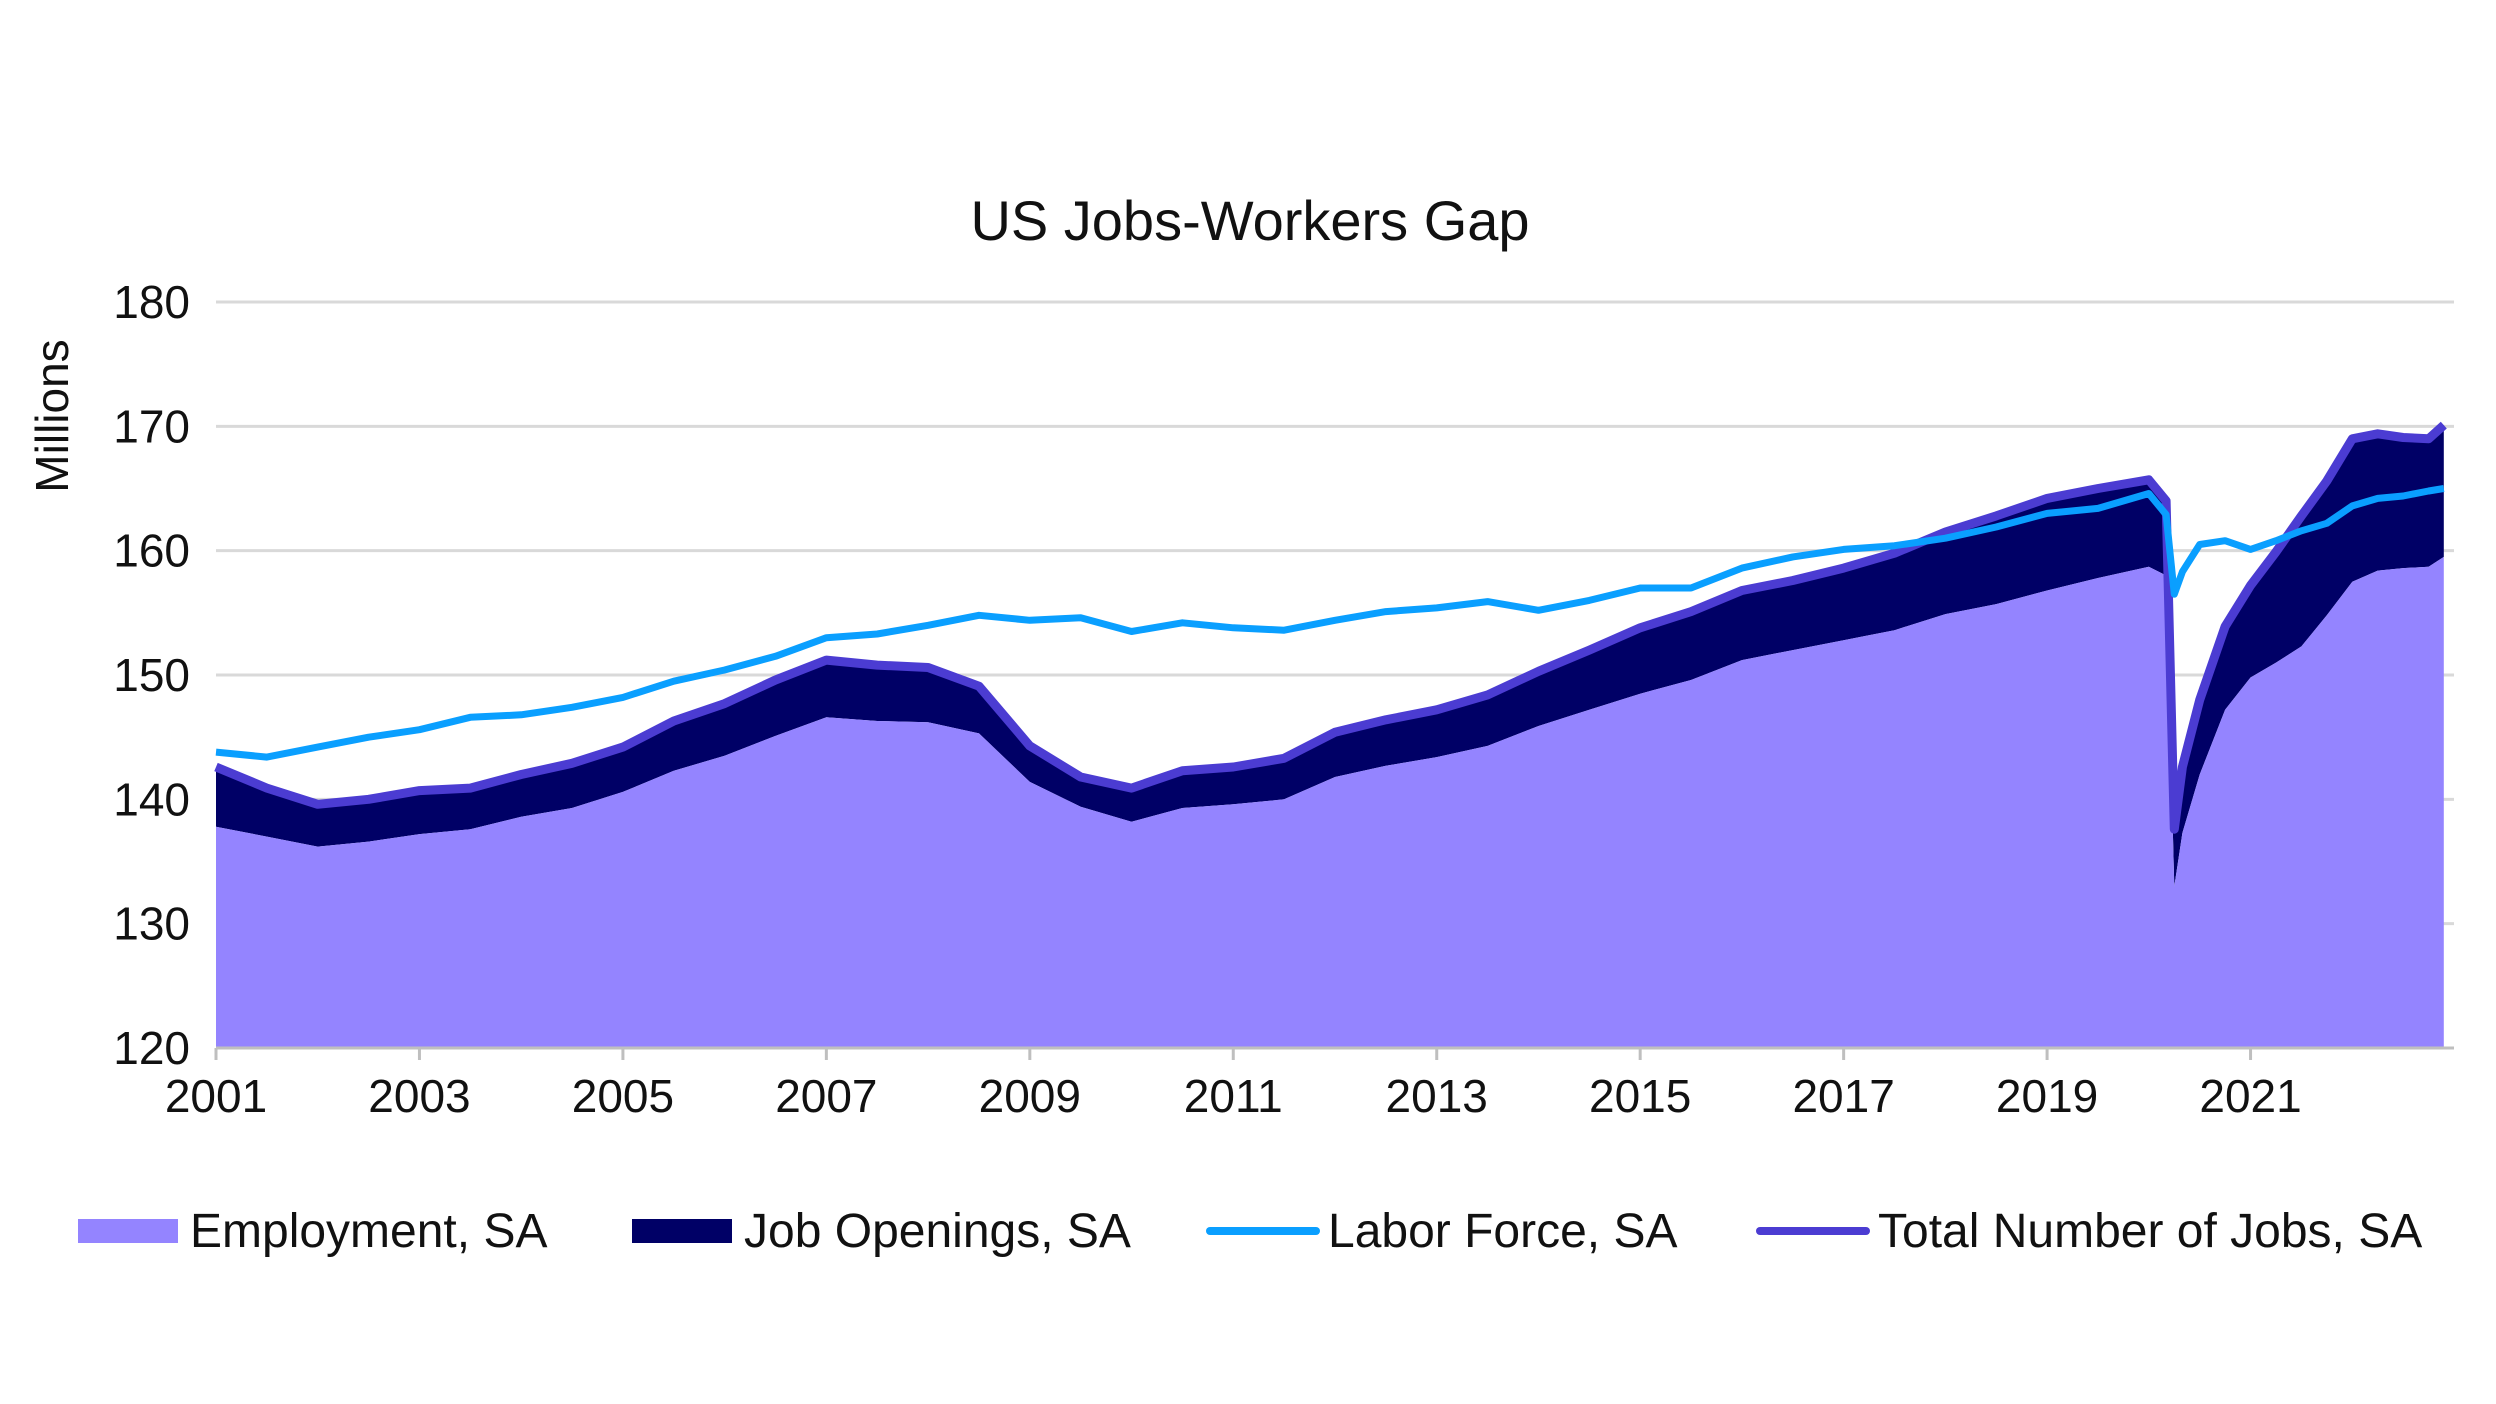 The image size is (2496, 1404). Describe the element at coordinates (1437, 1096) in the screenshot. I see `x-tick-2013: 2013` at that location.